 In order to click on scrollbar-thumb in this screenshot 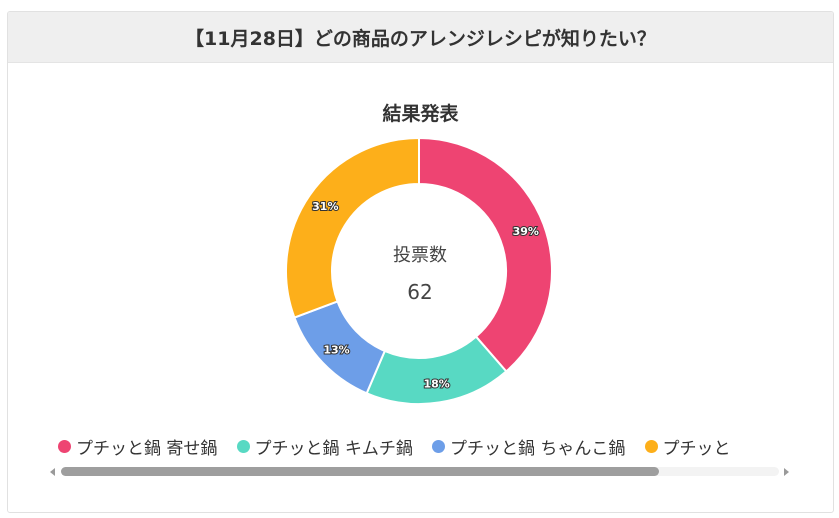, I will do `click(360, 471)`.